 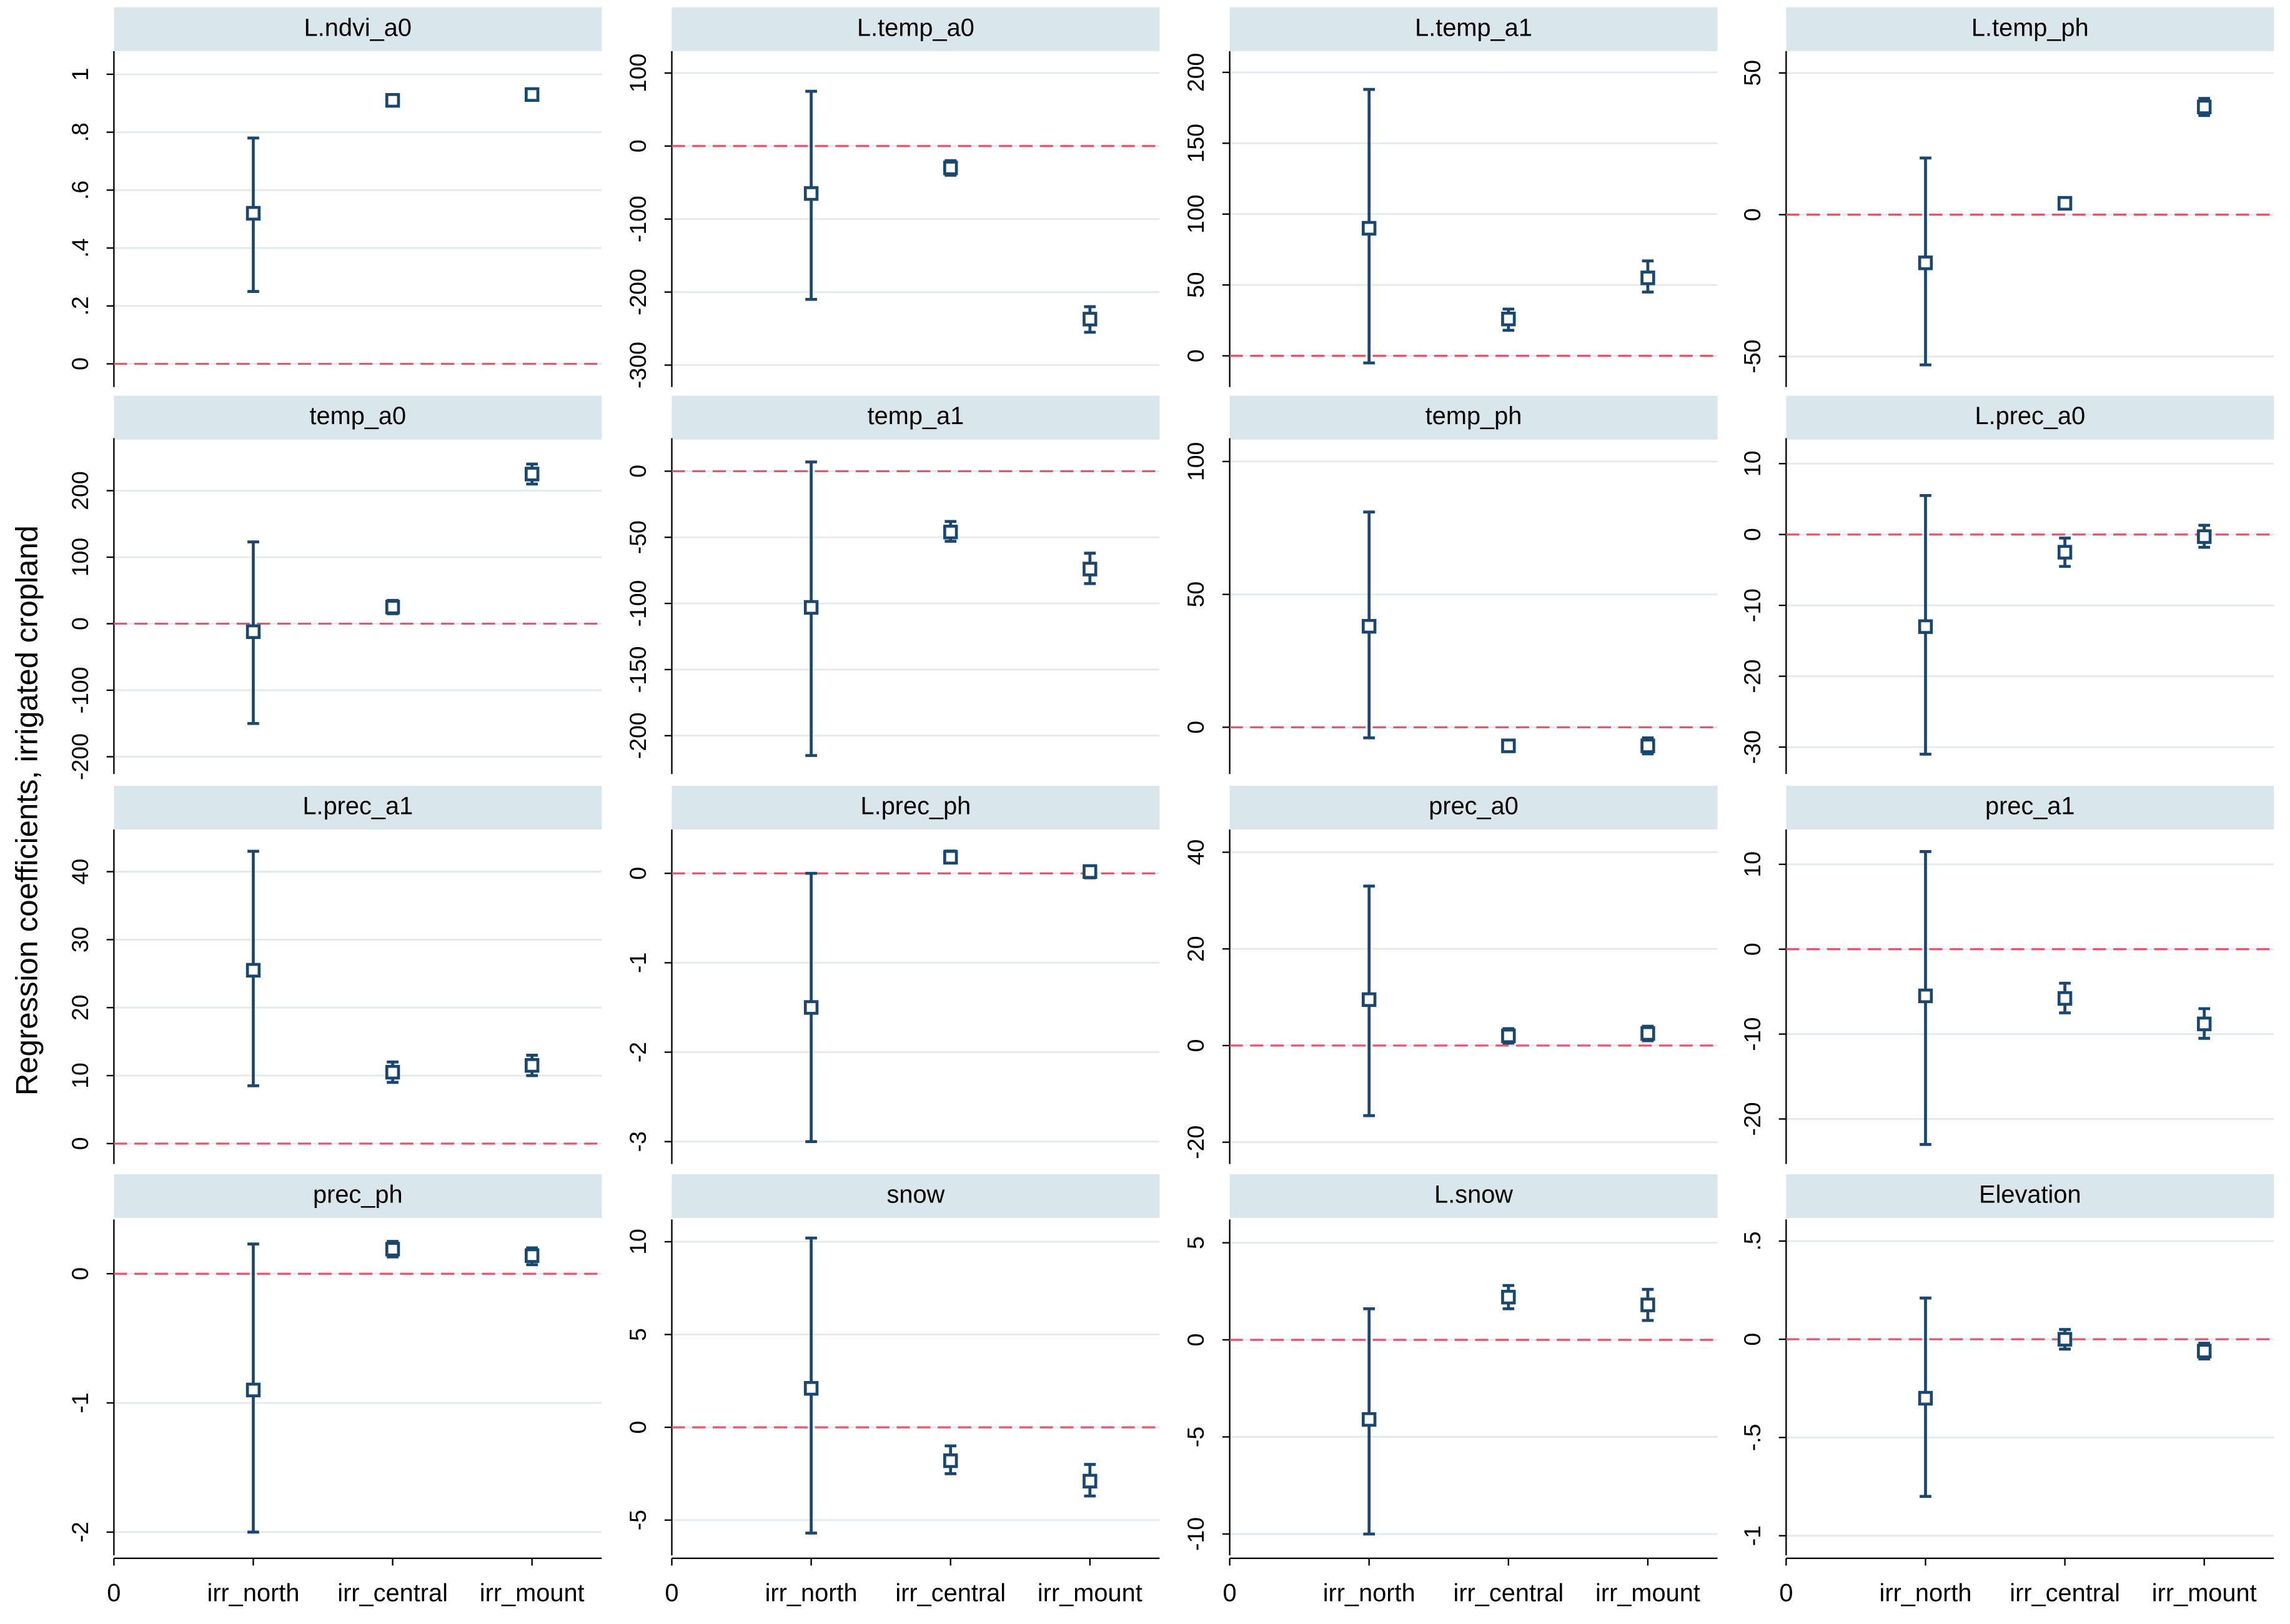 I want to click on y-tick-label: .6, so click(x=80, y=190).